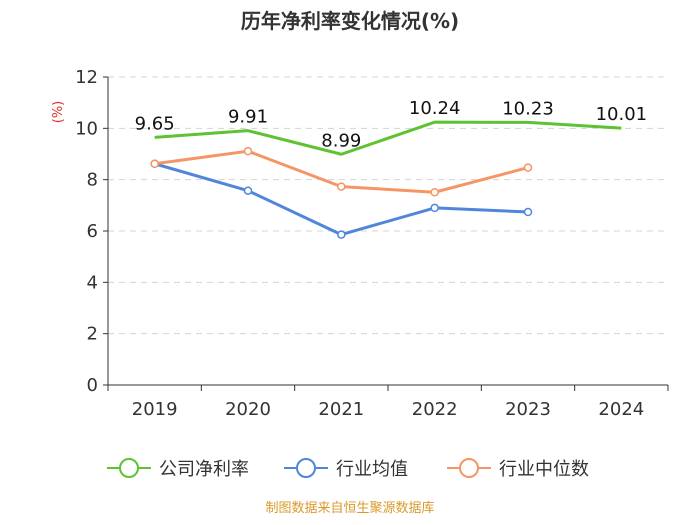  What do you see at coordinates (155, 123) in the screenshot?
I see `data-label-0-2019: 9.65` at bounding box center [155, 123].